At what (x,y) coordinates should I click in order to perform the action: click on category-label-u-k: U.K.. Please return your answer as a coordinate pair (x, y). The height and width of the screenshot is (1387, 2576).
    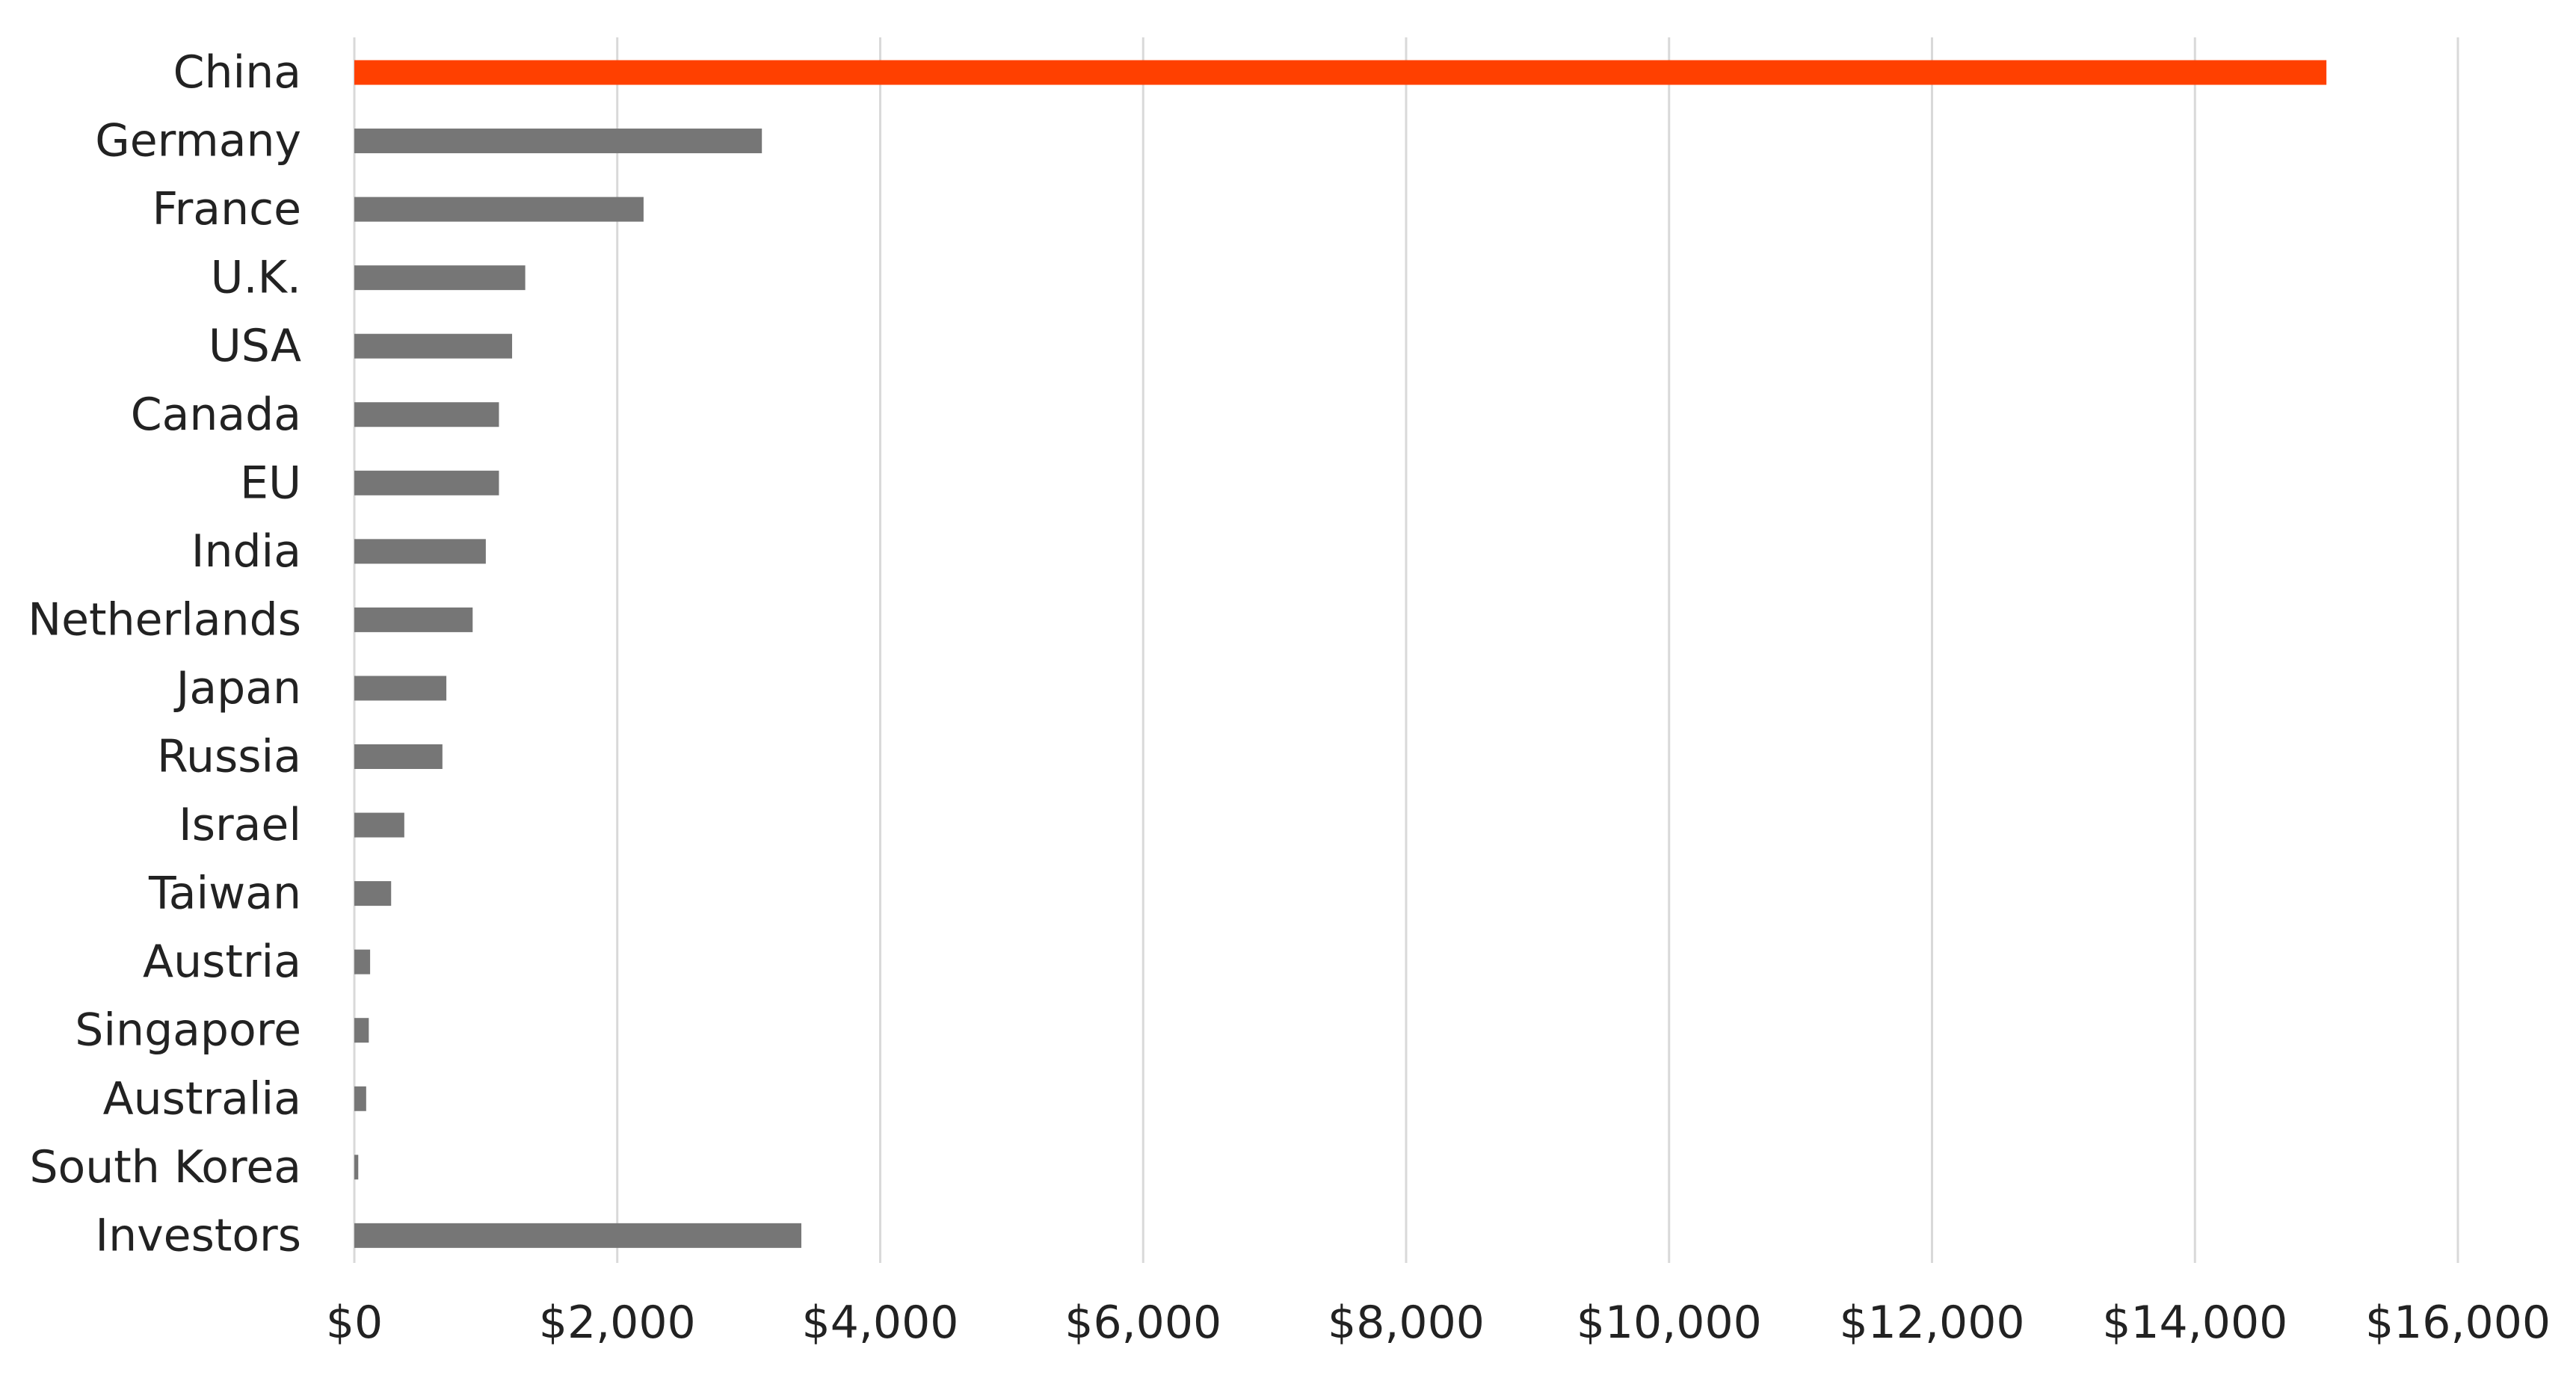
    Looking at the image, I should click on (256, 278).